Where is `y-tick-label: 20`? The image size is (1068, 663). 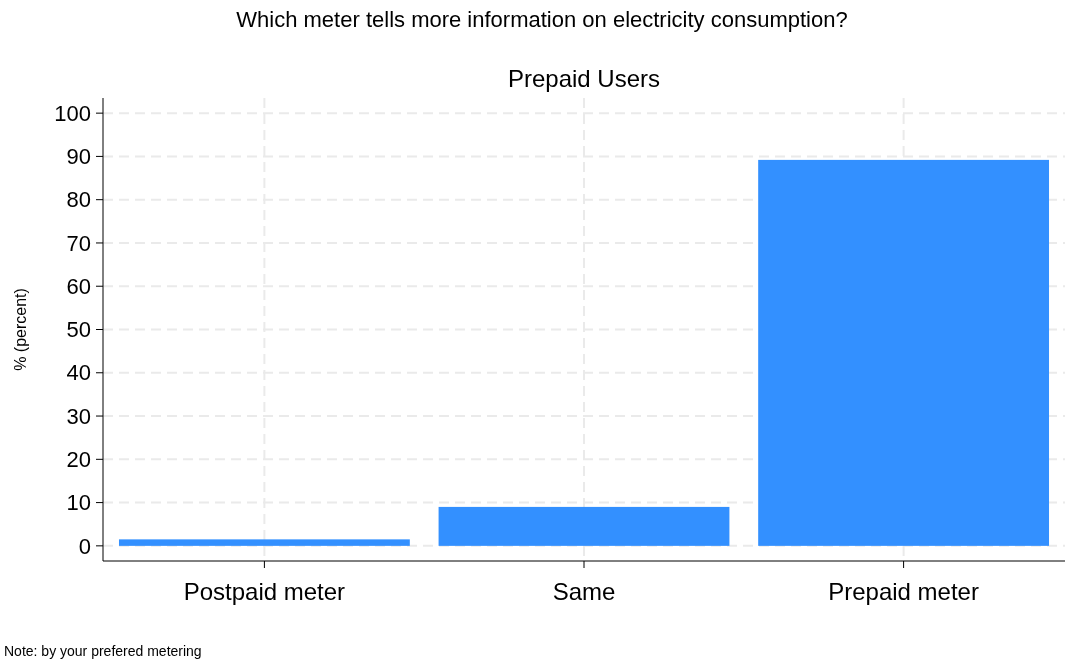 y-tick-label: 20 is located at coordinates (78, 460).